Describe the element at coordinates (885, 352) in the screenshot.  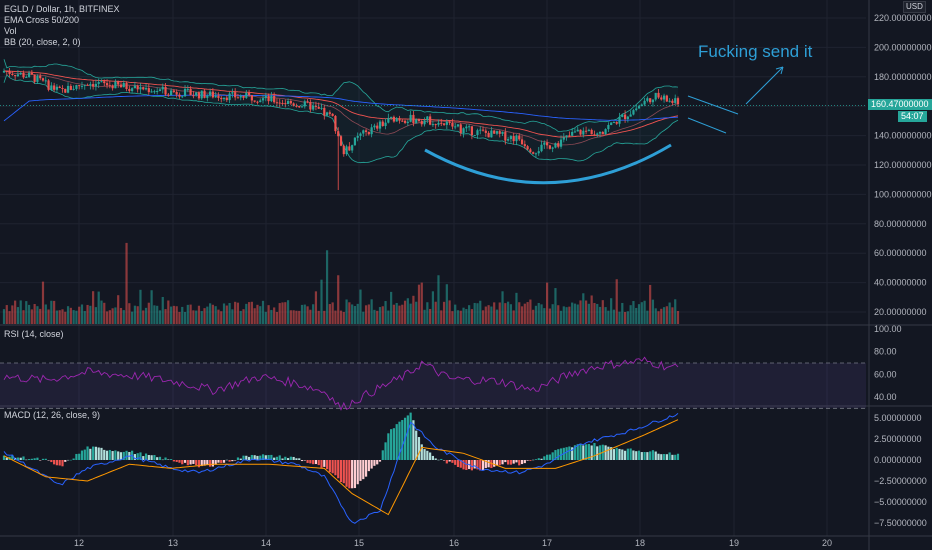
I see `rsi-tick-label: 80.00` at that location.